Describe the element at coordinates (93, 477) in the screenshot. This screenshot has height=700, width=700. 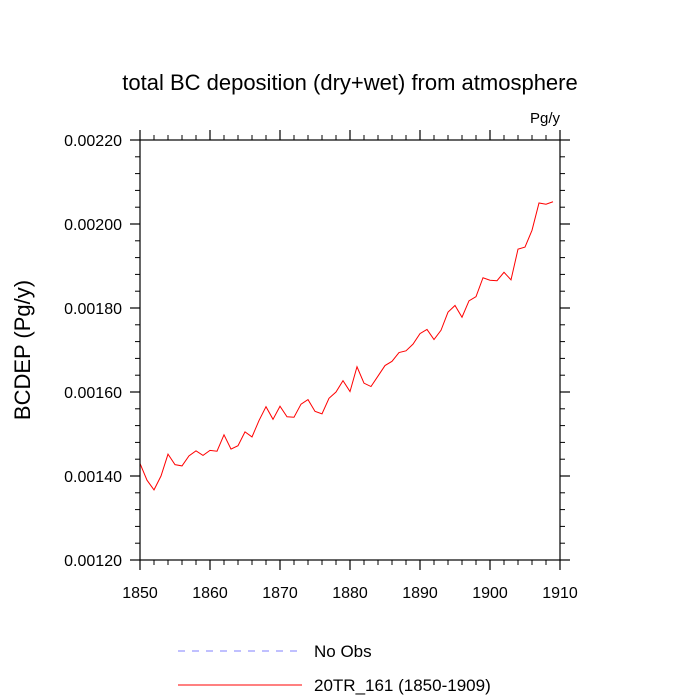
I see `y-tick-label: 0.00140` at that location.